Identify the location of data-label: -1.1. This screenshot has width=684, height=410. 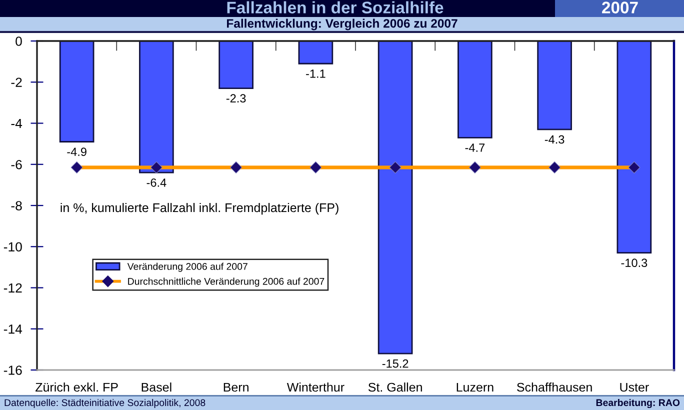
(316, 74).